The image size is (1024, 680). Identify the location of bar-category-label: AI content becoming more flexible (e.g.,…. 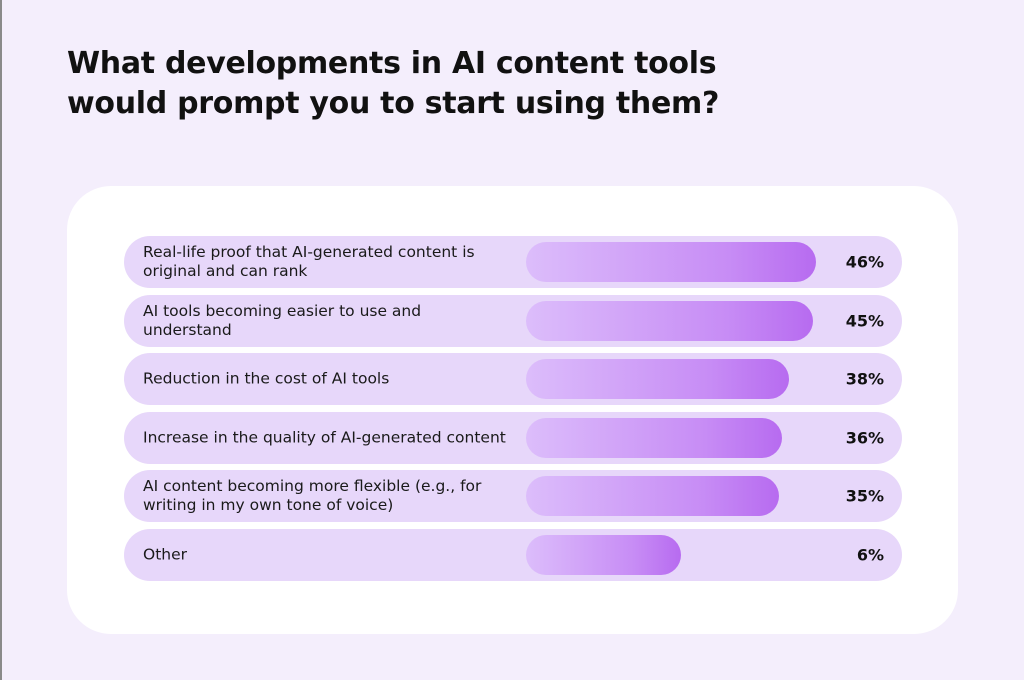
(312, 495).